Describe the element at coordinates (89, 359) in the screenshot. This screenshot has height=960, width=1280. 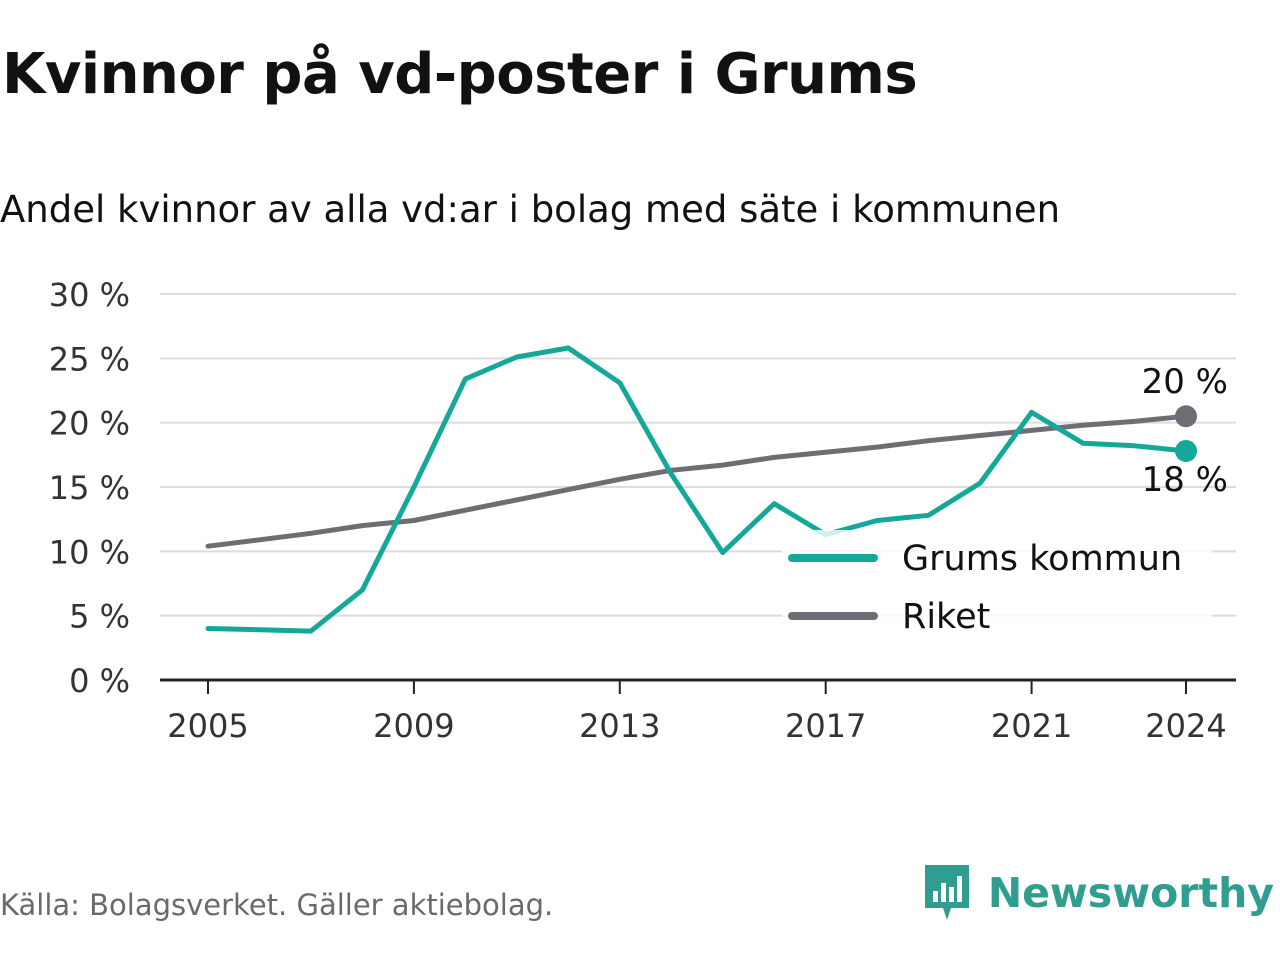
I see `y-tick-label: 25 %` at that location.